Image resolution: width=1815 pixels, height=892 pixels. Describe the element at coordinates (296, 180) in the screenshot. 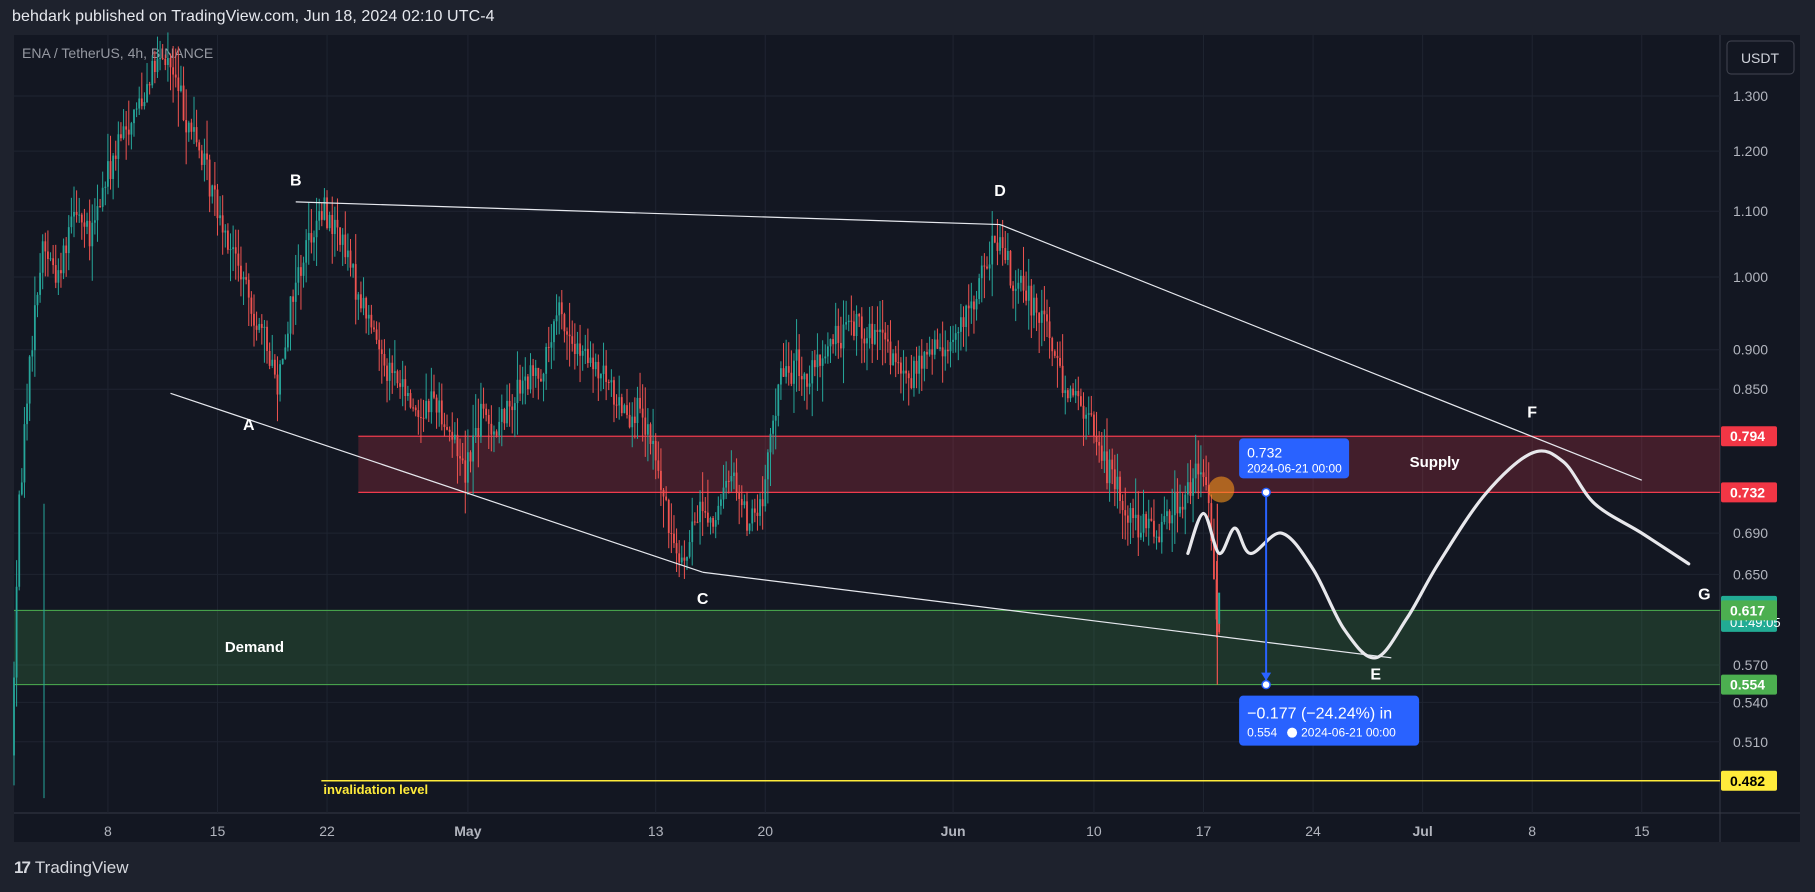

I see `wave-label-b: B` at that location.